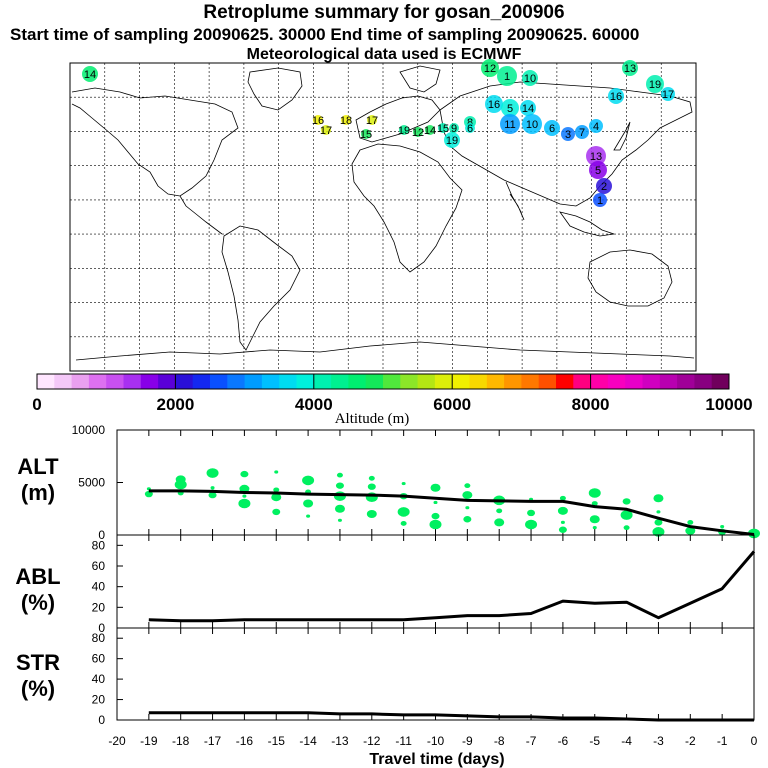  Describe the element at coordinates (531, 741) in the screenshot. I see `x-tick-label: -7` at that location.